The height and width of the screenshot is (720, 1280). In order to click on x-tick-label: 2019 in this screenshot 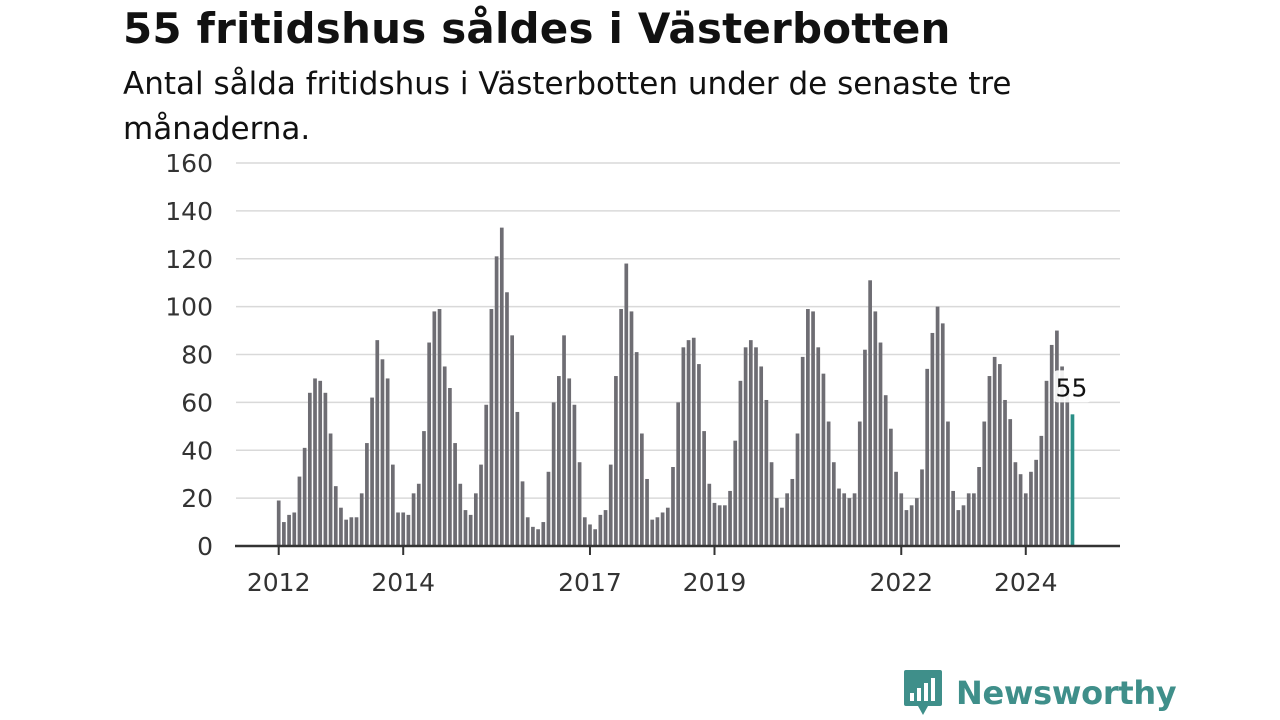, I will do `click(715, 582)`.